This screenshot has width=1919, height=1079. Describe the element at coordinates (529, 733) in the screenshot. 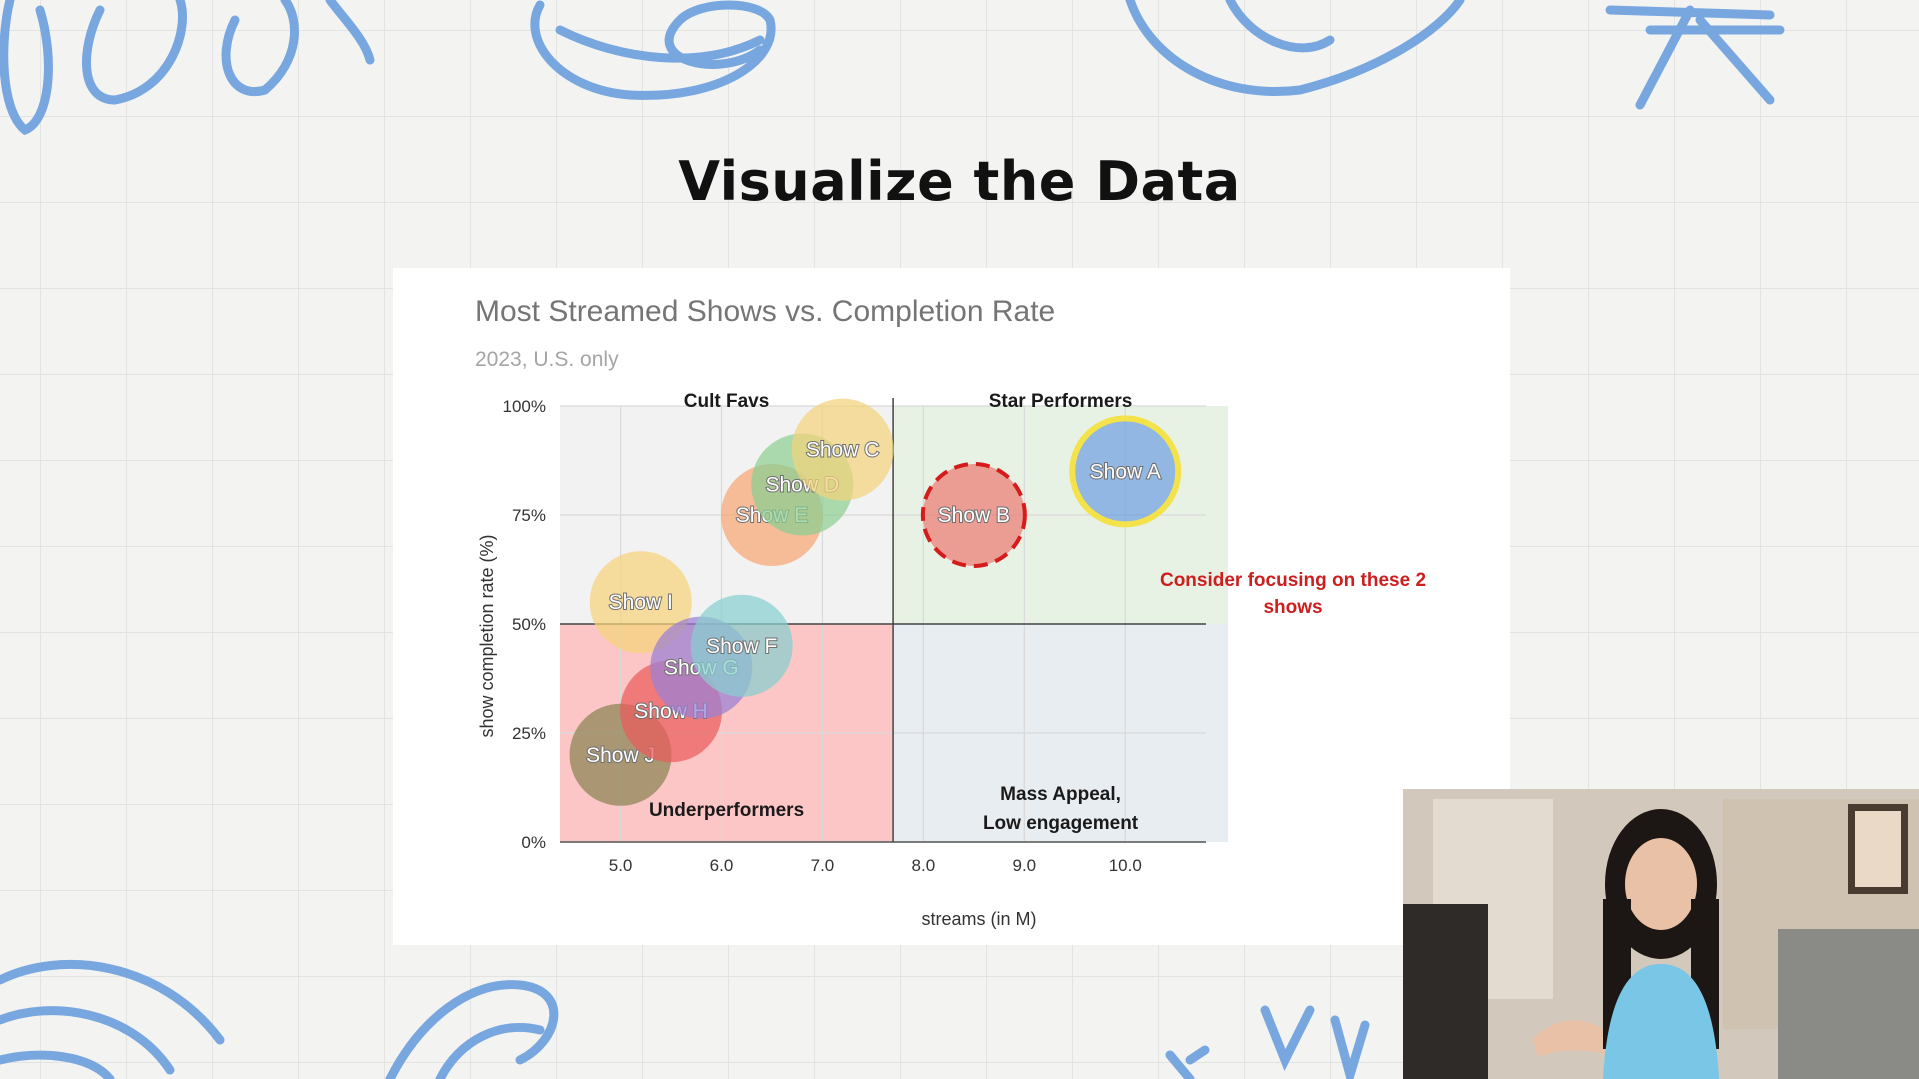

I see `y-tick-label: 25%` at that location.